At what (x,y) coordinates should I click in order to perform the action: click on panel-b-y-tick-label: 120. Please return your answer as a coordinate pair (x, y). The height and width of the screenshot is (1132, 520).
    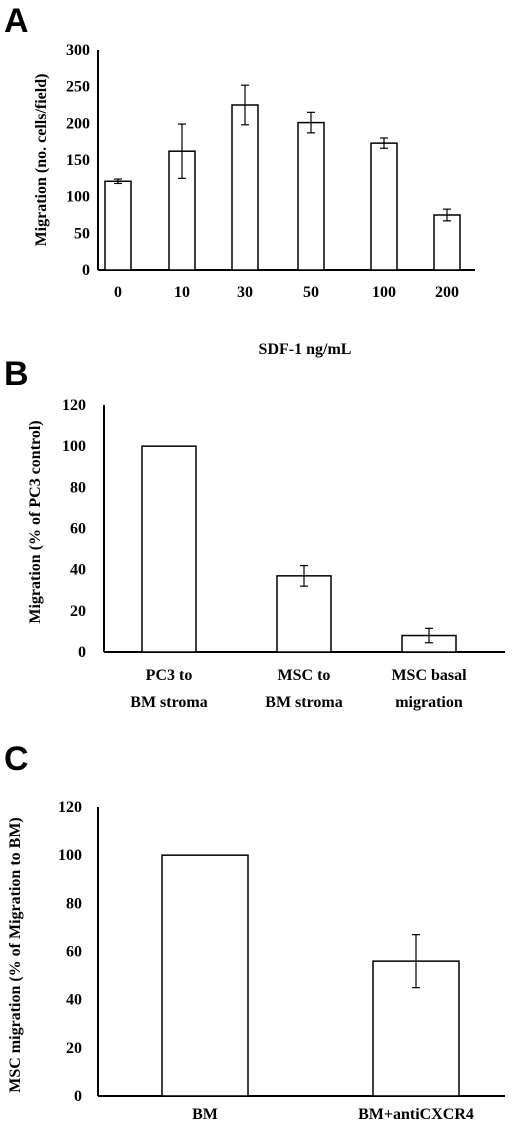
    Looking at the image, I should click on (74, 405).